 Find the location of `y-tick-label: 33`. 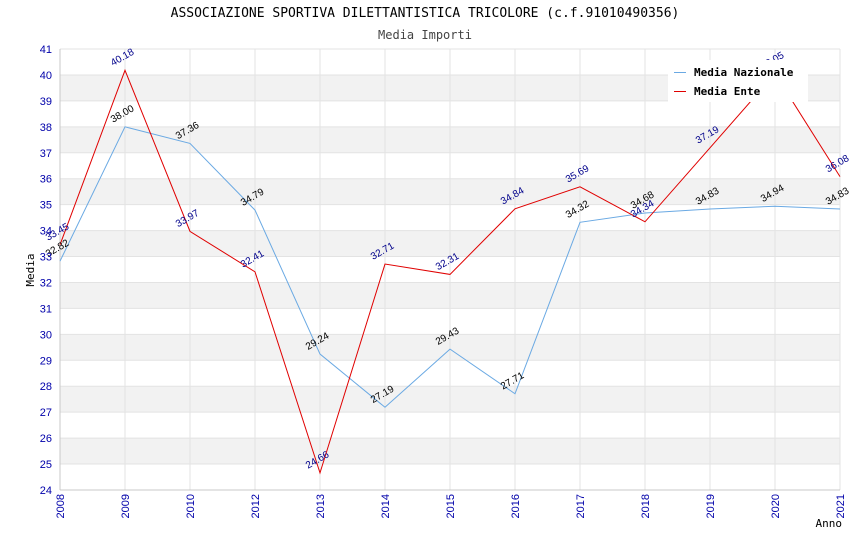

y-tick-label: 33 is located at coordinates (46, 258).